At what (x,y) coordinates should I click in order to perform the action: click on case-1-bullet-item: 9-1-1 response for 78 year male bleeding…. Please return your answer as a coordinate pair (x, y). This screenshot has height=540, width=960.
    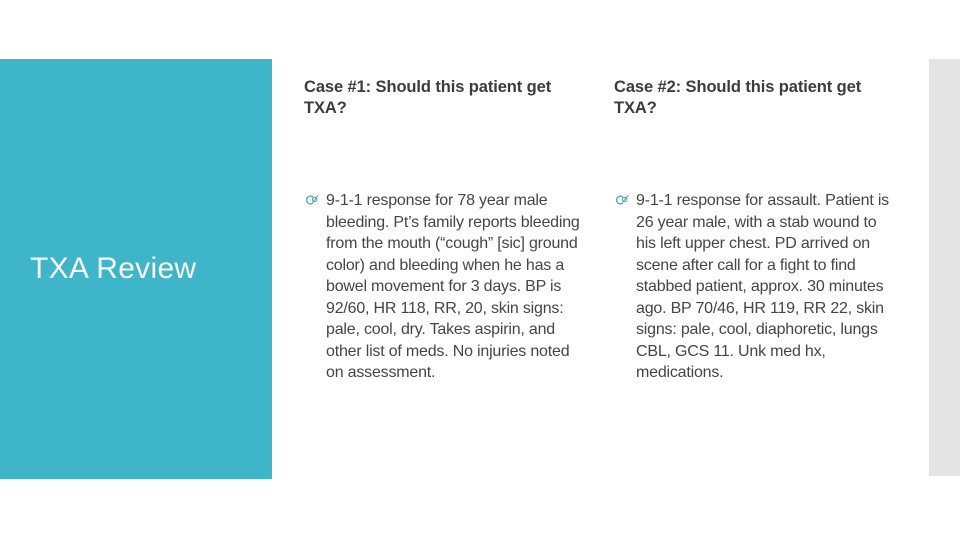
    Looking at the image, I should click on (445, 287).